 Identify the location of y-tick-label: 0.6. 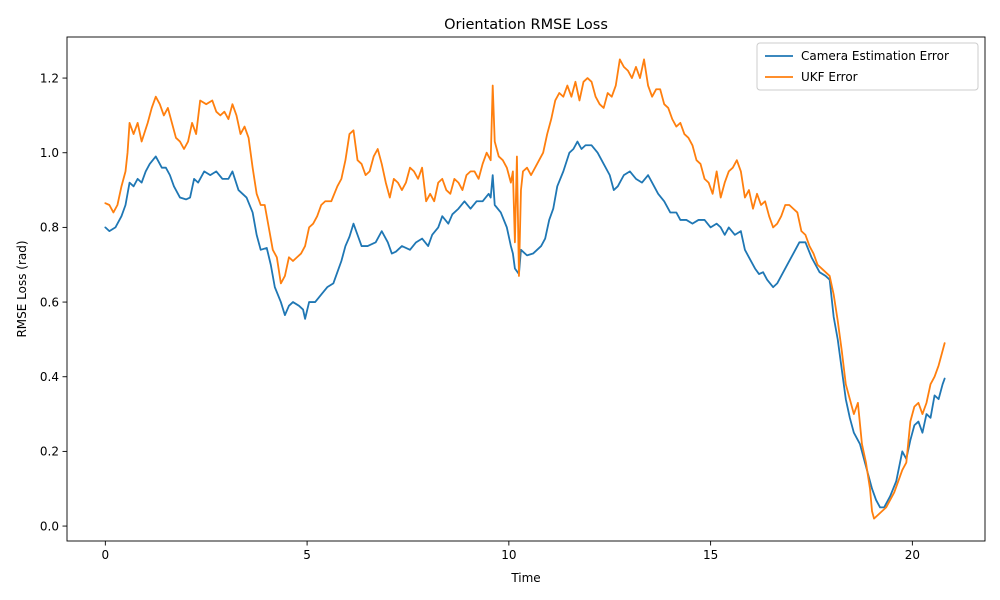
(49, 302).